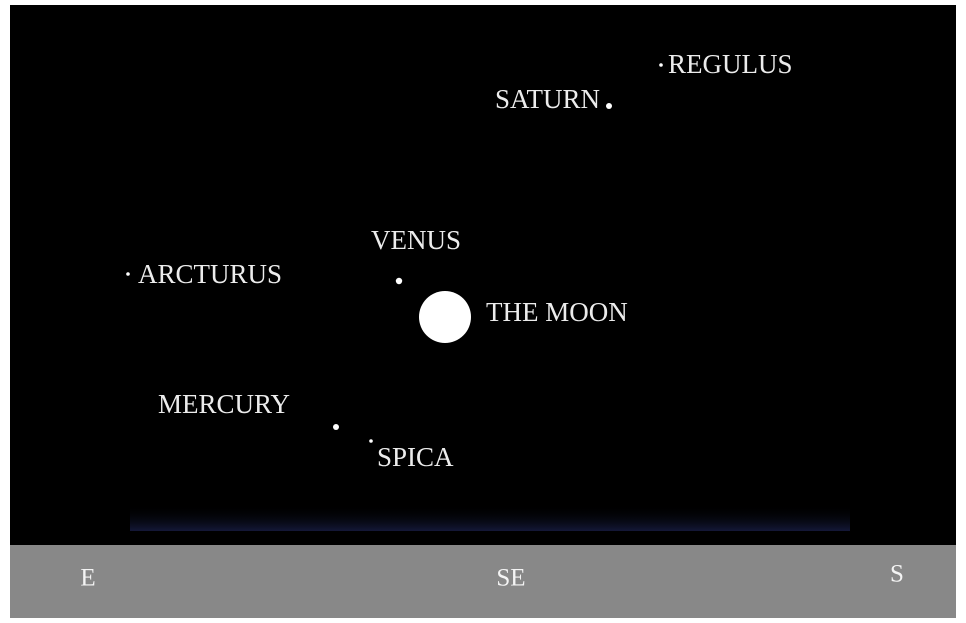 Image resolution: width=966 pixels, height=623 pixels. Describe the element at coordinates (557, 312) in the screenshot. I see `object-label: THE MOON` at that location.